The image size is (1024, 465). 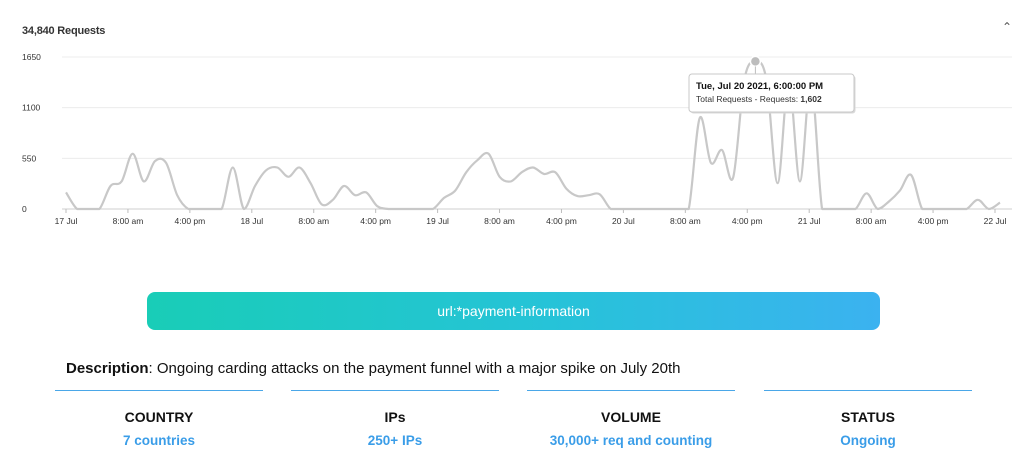 I want to click on tooltip-label: Total Requests - Requests: 1,602, so click(x=759, y=99).